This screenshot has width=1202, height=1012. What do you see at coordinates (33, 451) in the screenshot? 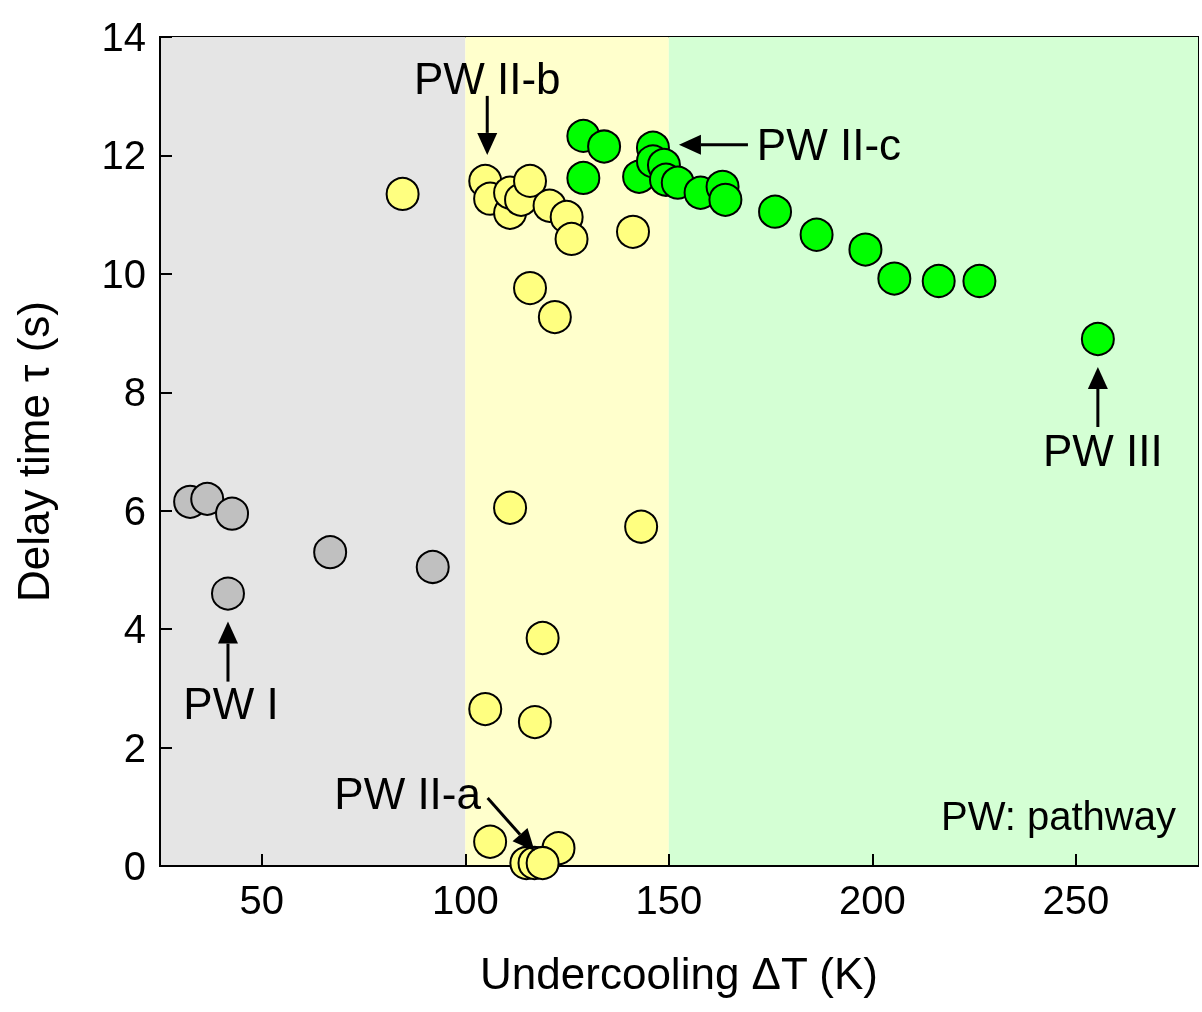
I see `y-axis-title: Delay time τ (s)` at bounding box center [33, 451].